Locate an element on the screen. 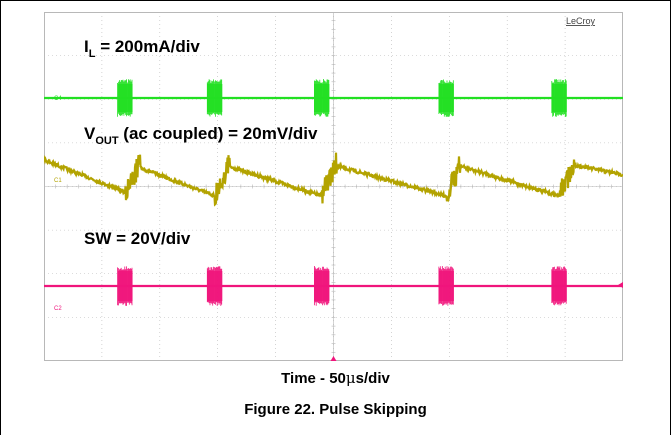 This screenshot has width=671, height=435. il-trace is located at coordinates (333, 98).